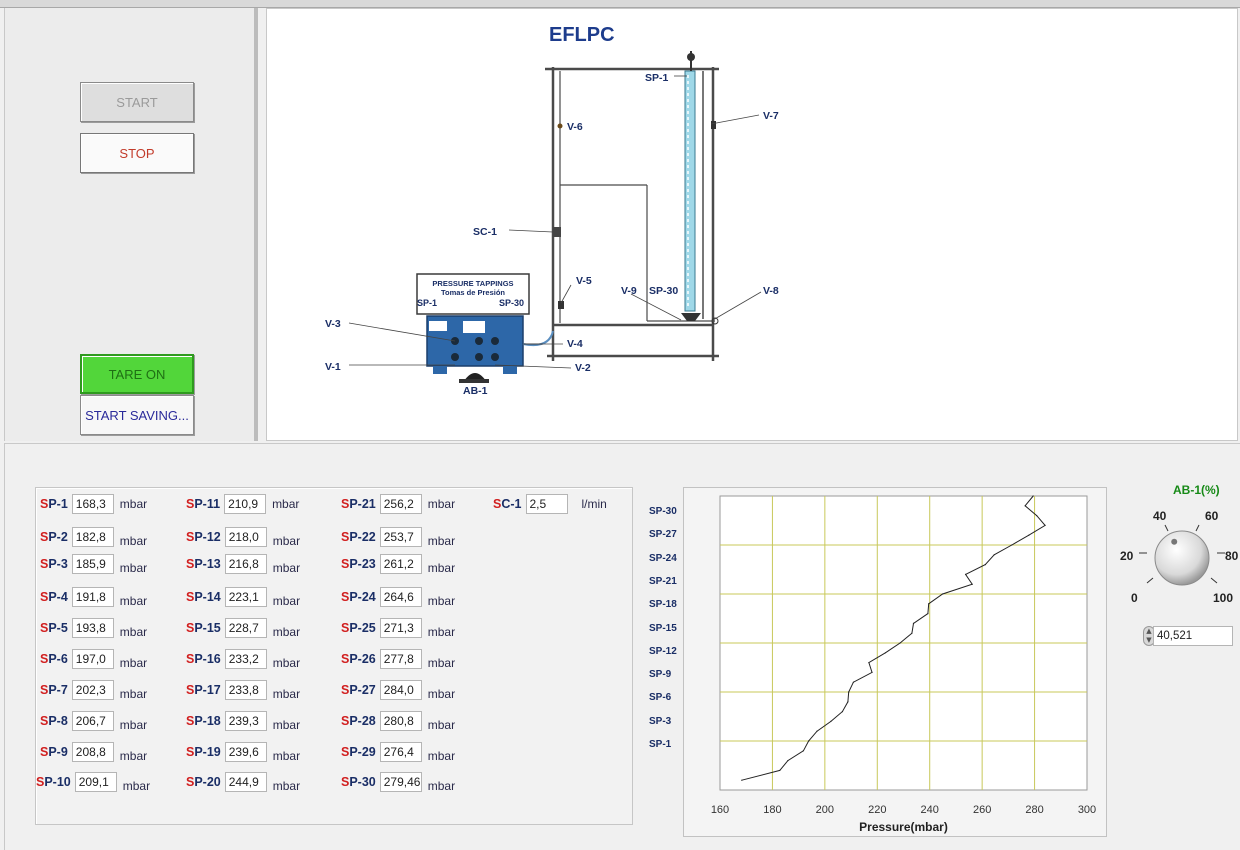 The height and width of the screenshot is (850, 1240). I want to click on reading-sp11: SP-11 210,9 mbar, so click(242, 504).